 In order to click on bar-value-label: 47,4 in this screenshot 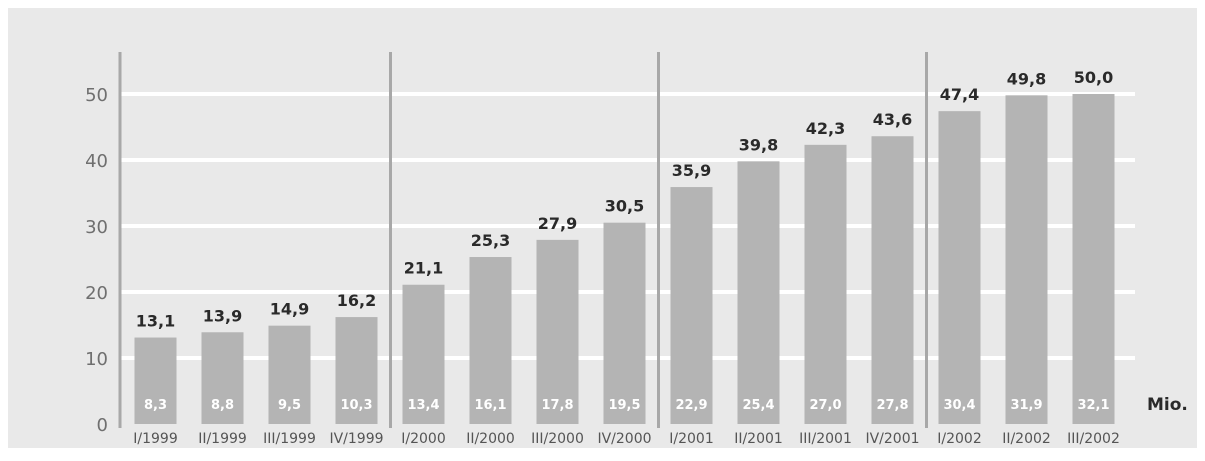, I will do `click(959, 94)`.